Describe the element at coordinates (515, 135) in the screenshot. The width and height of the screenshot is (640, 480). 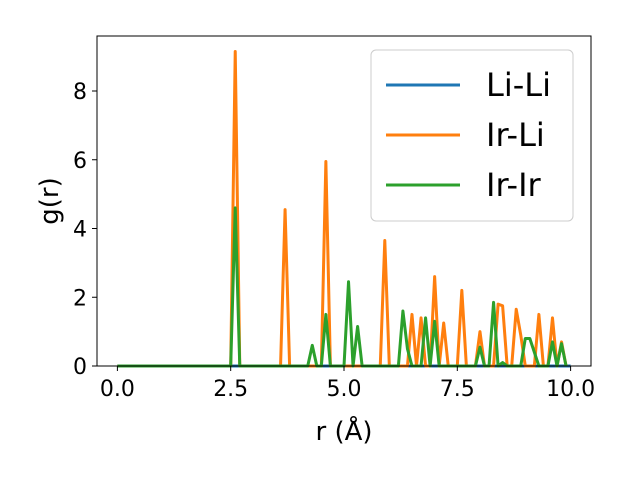
I see `legend-label: Ir-Li` at that location.